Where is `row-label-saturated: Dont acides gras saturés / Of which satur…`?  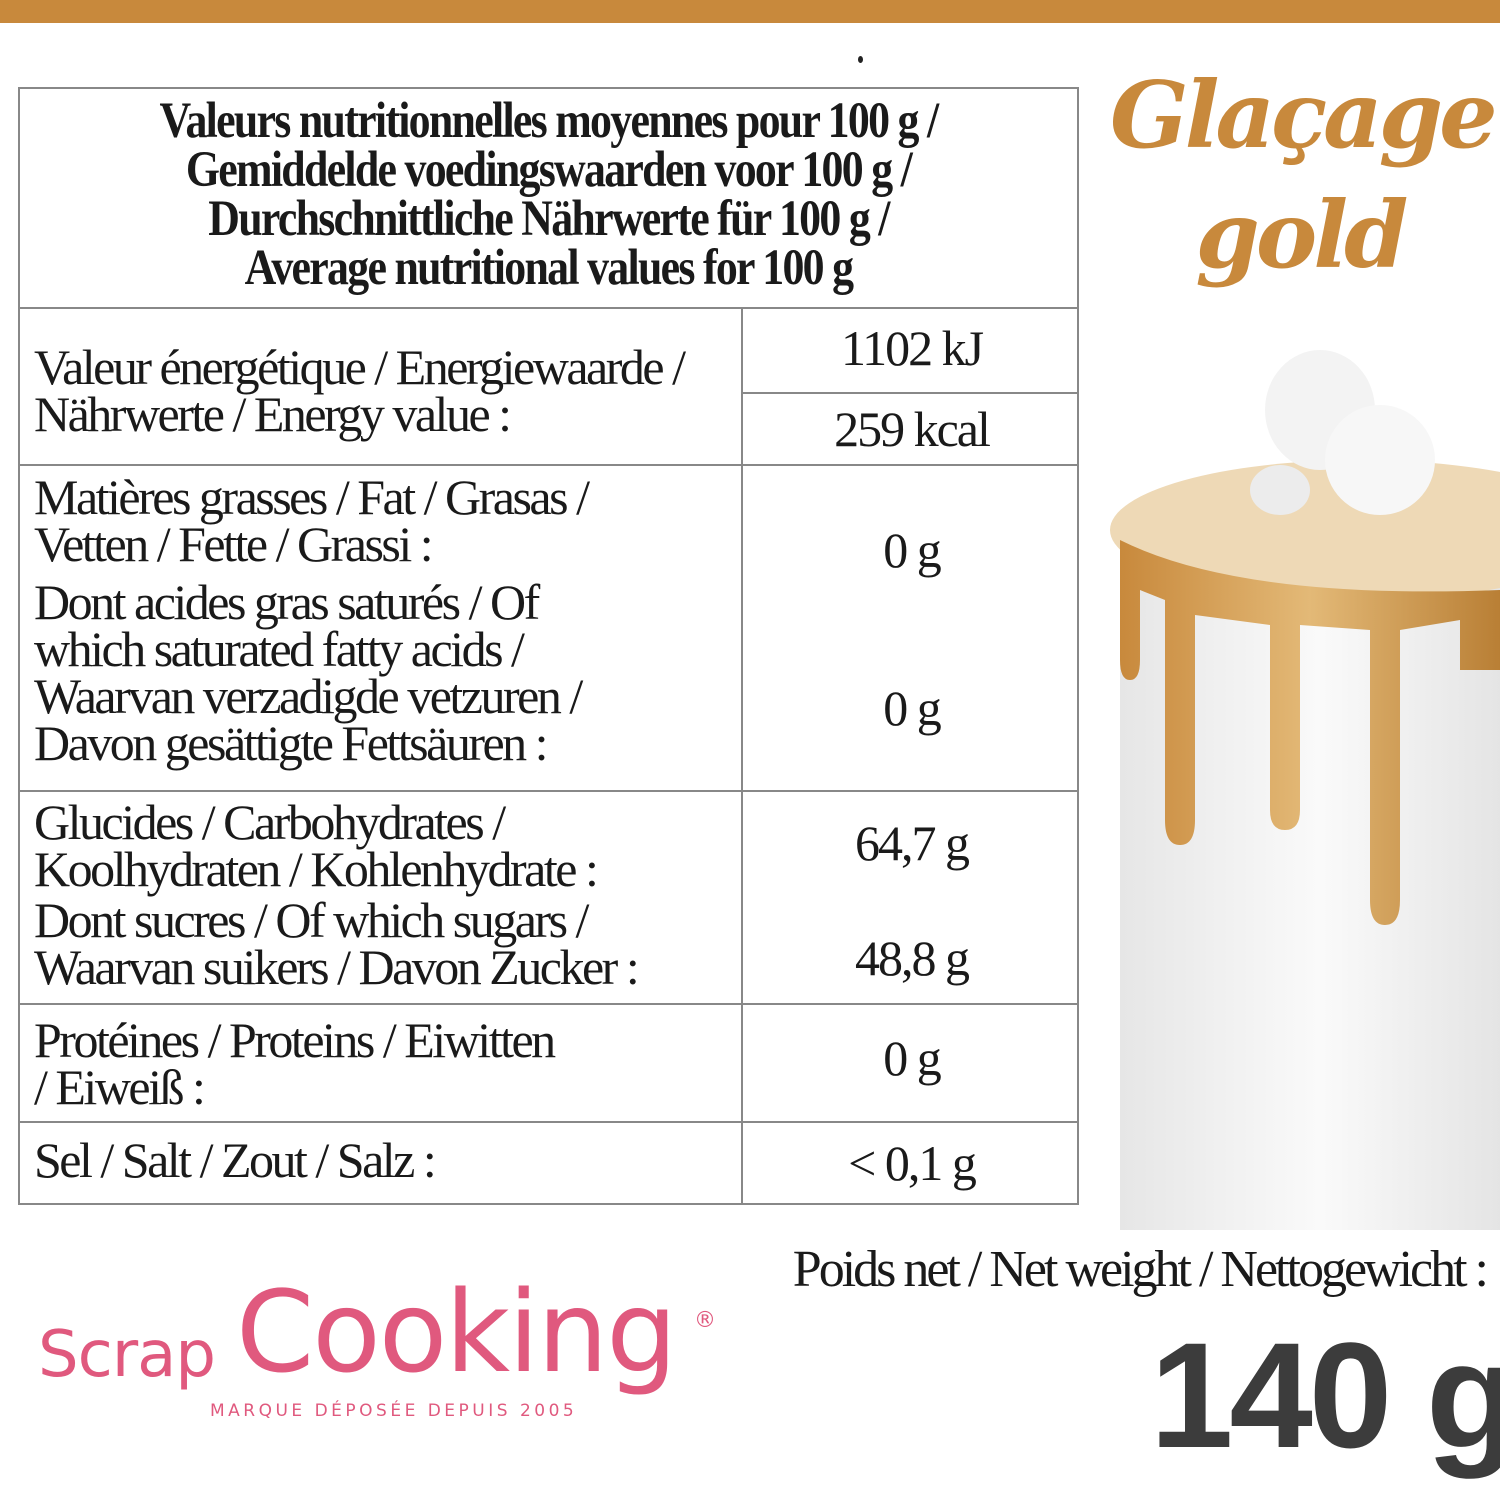 row-label-saturated: Dont acides gras saturés / Of which satur… is located at coordinates (308, 672).